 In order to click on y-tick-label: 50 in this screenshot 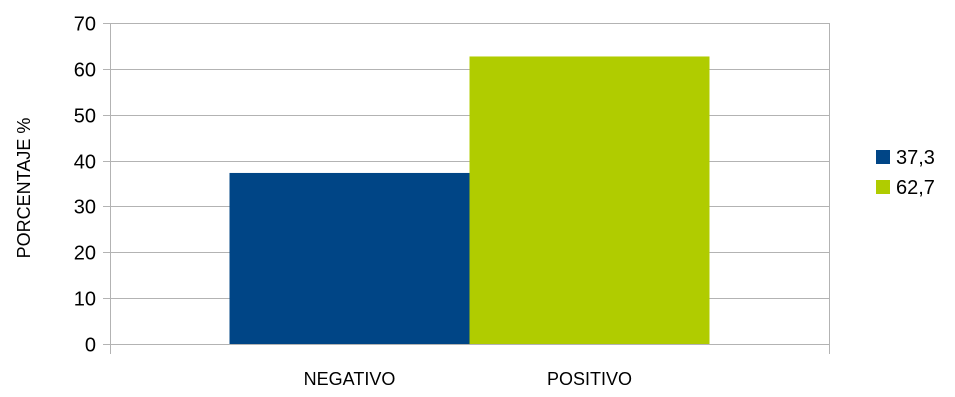, I will do `click(85, 117)`.